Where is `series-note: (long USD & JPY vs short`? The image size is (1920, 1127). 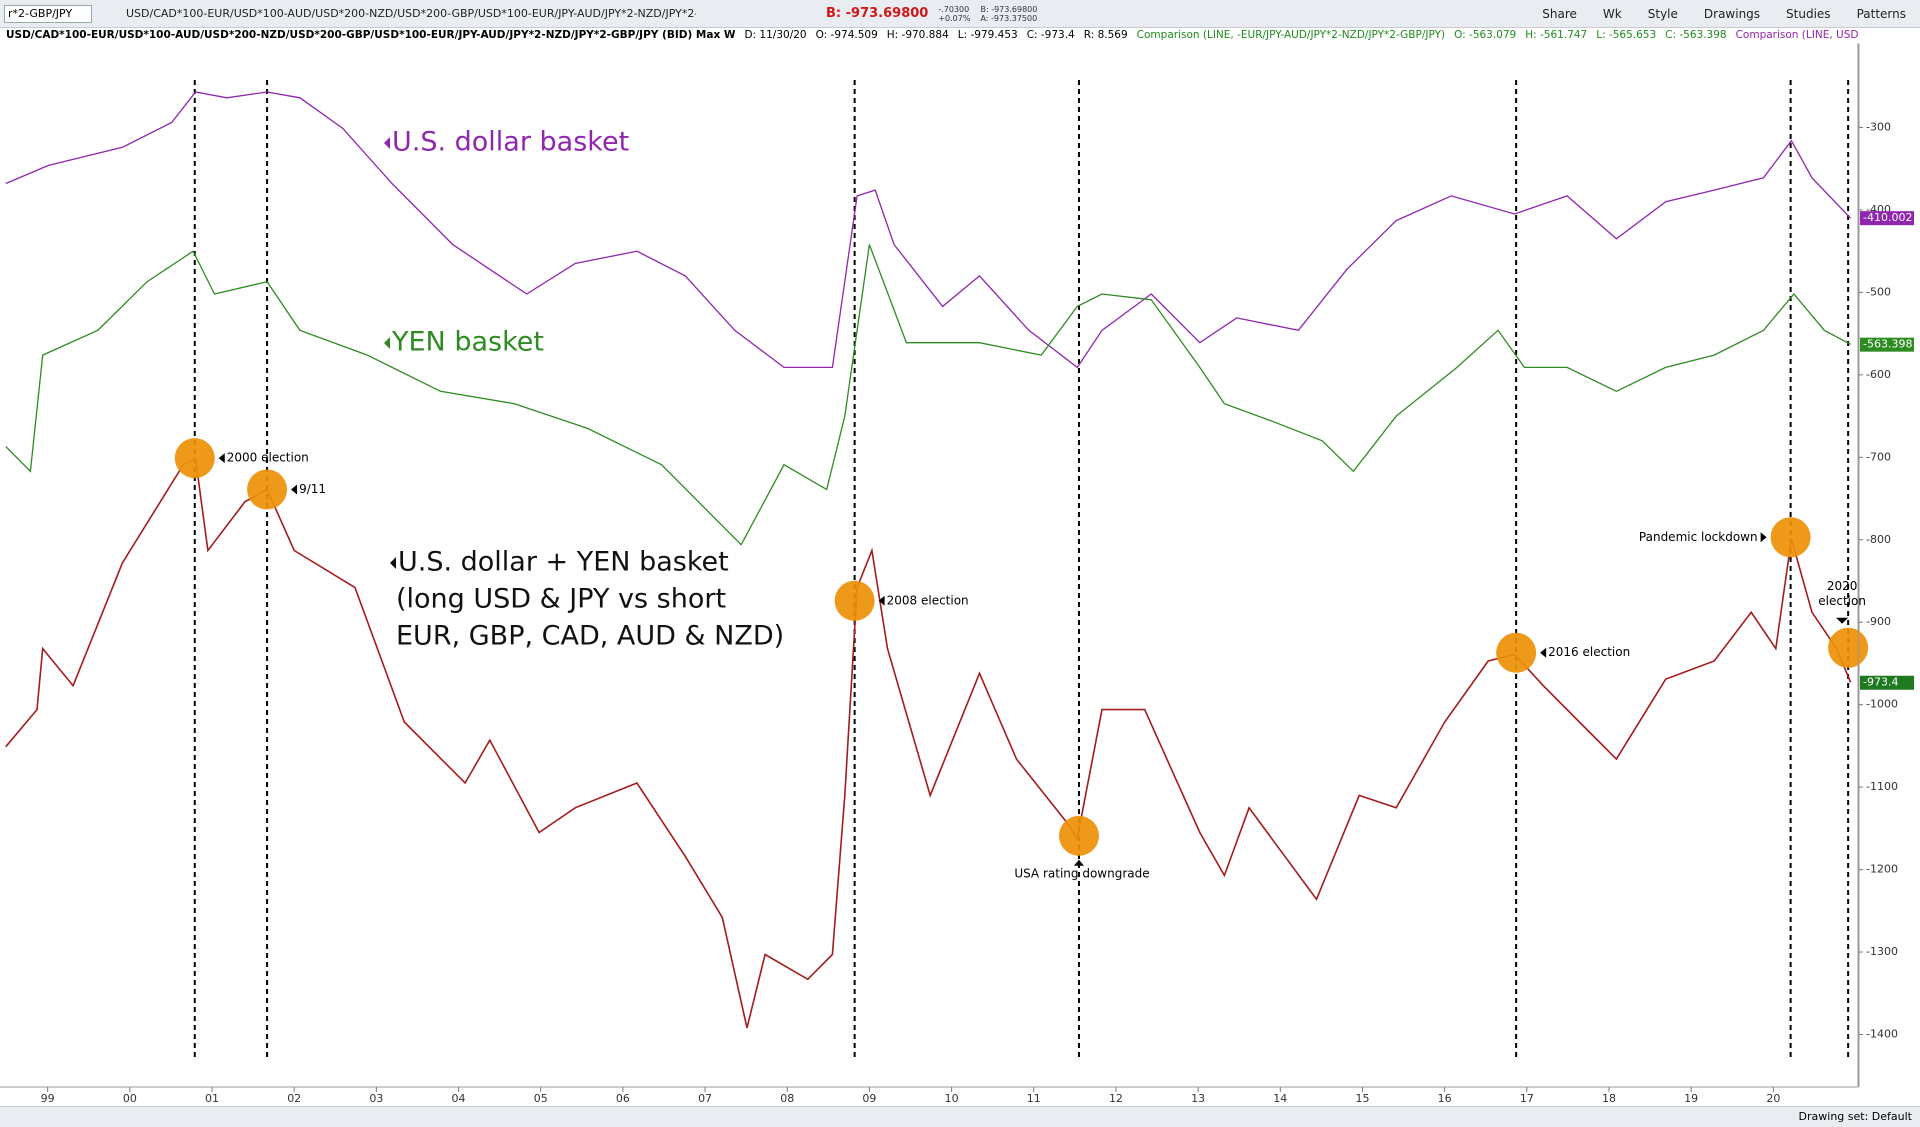 series-note: (long USD & JPY vs short is located at coordinates (561, 599).